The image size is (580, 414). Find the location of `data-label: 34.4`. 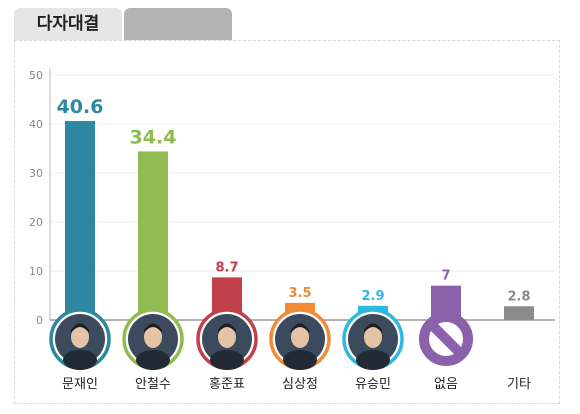

data-label: 34.4 is located at coordinates (153, 137).